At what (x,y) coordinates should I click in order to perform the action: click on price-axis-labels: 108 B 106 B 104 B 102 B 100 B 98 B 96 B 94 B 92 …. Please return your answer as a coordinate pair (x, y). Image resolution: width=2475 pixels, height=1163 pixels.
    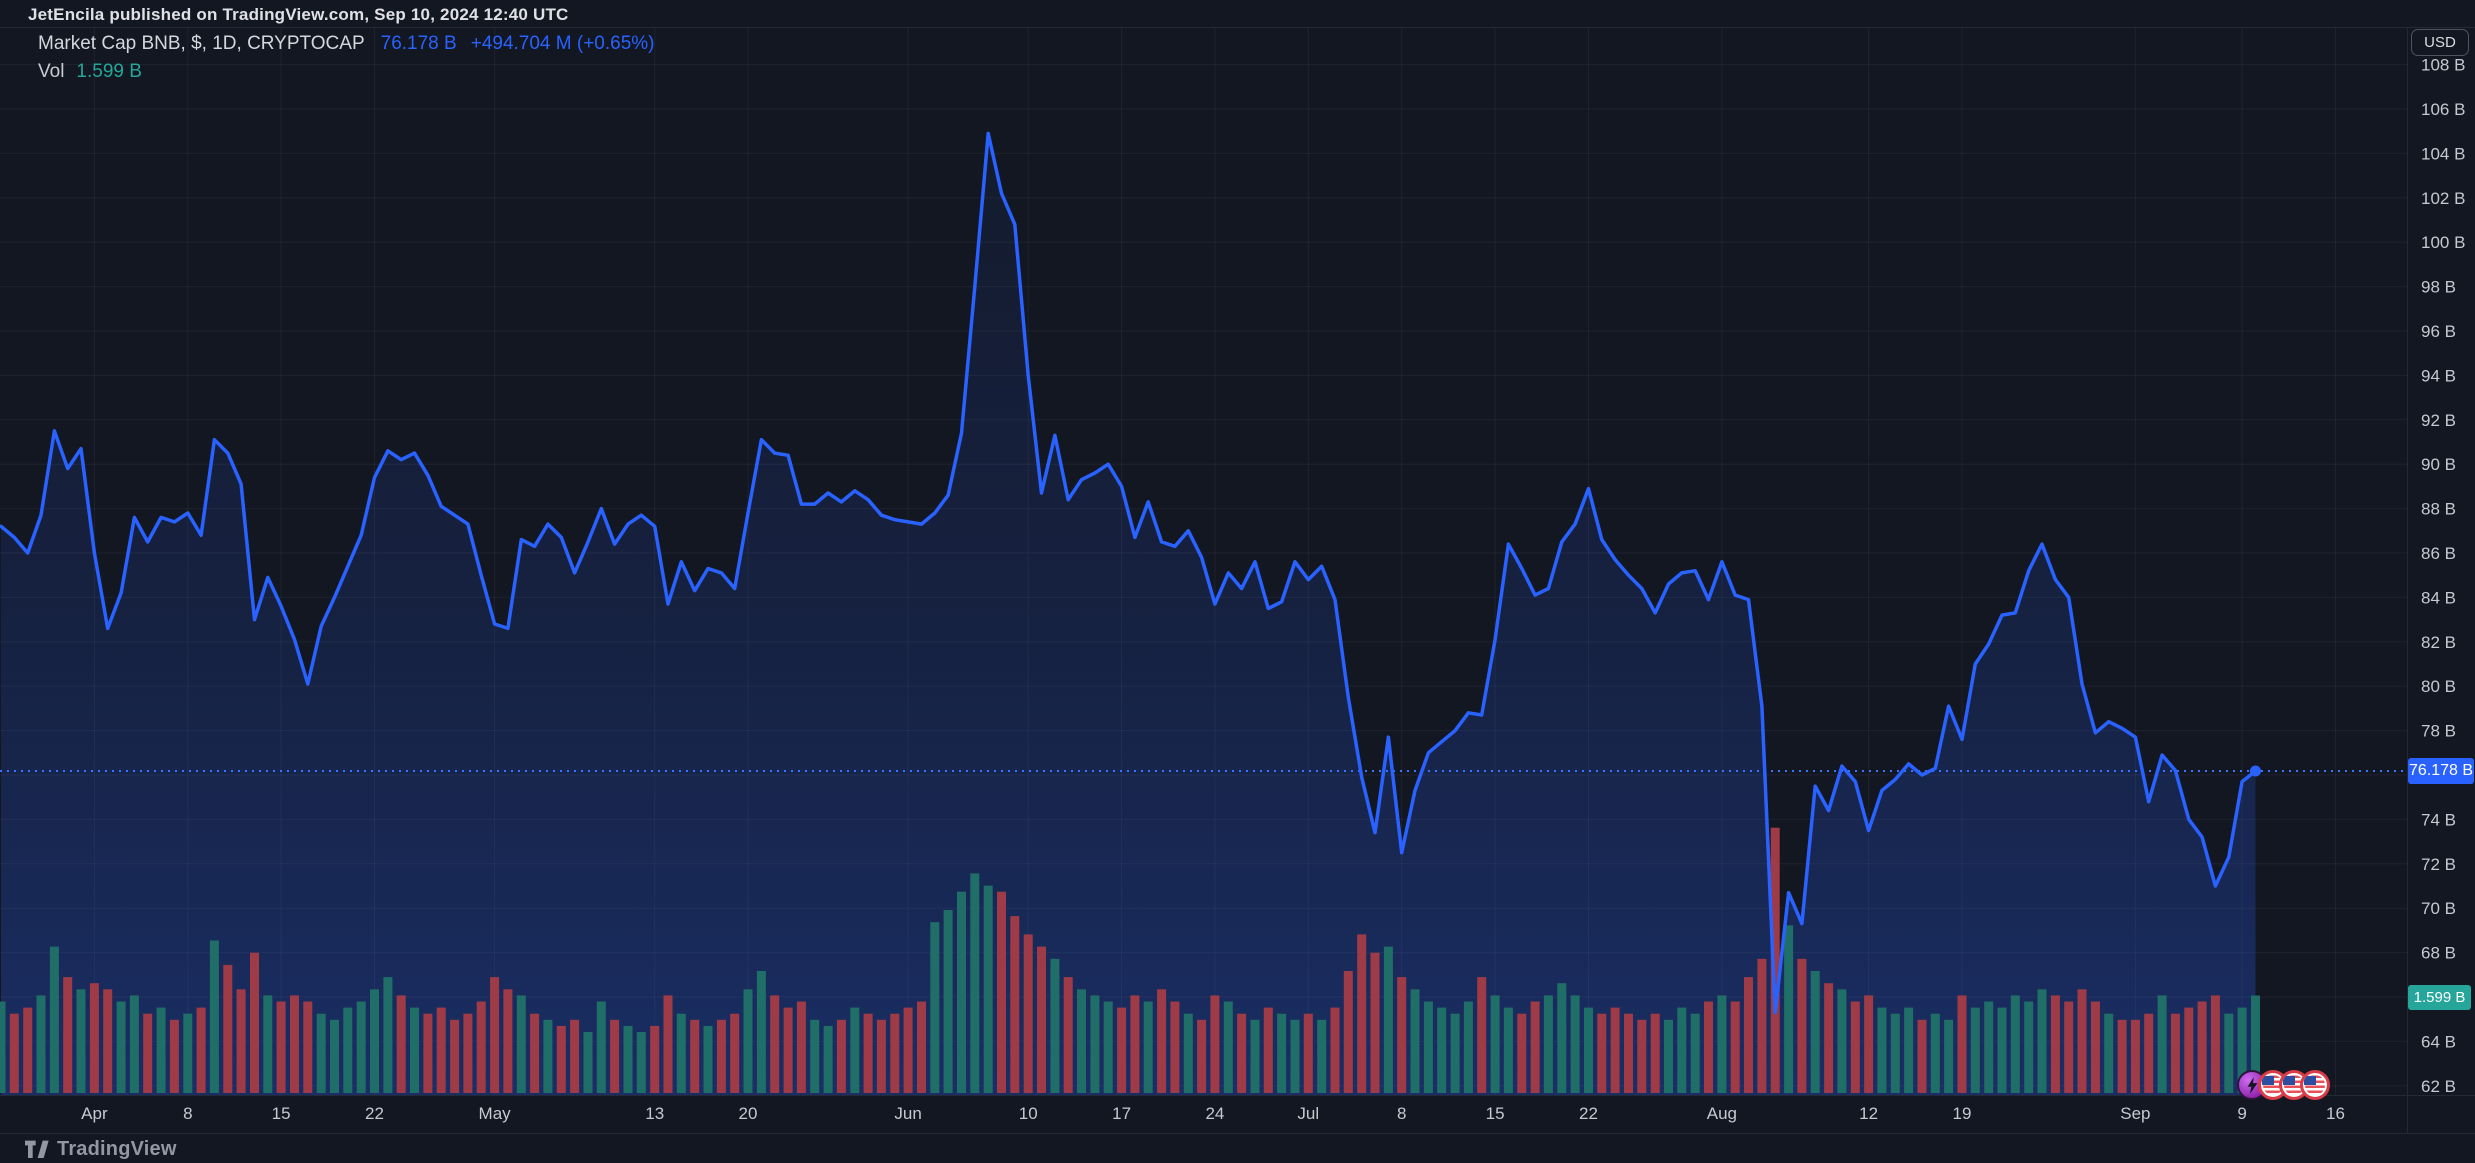
    Looking at the image, I should click on (2443, 576).